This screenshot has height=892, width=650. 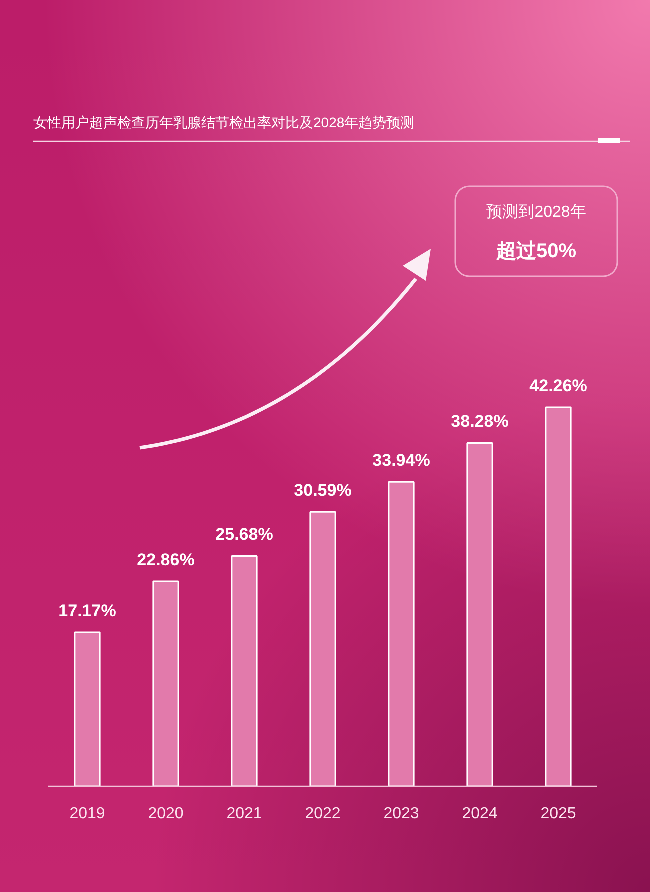 What do you see at coordinates (244, 814) in the screenshot?
I see `x-tick-label: 2021` at bounding box center [244, 814].